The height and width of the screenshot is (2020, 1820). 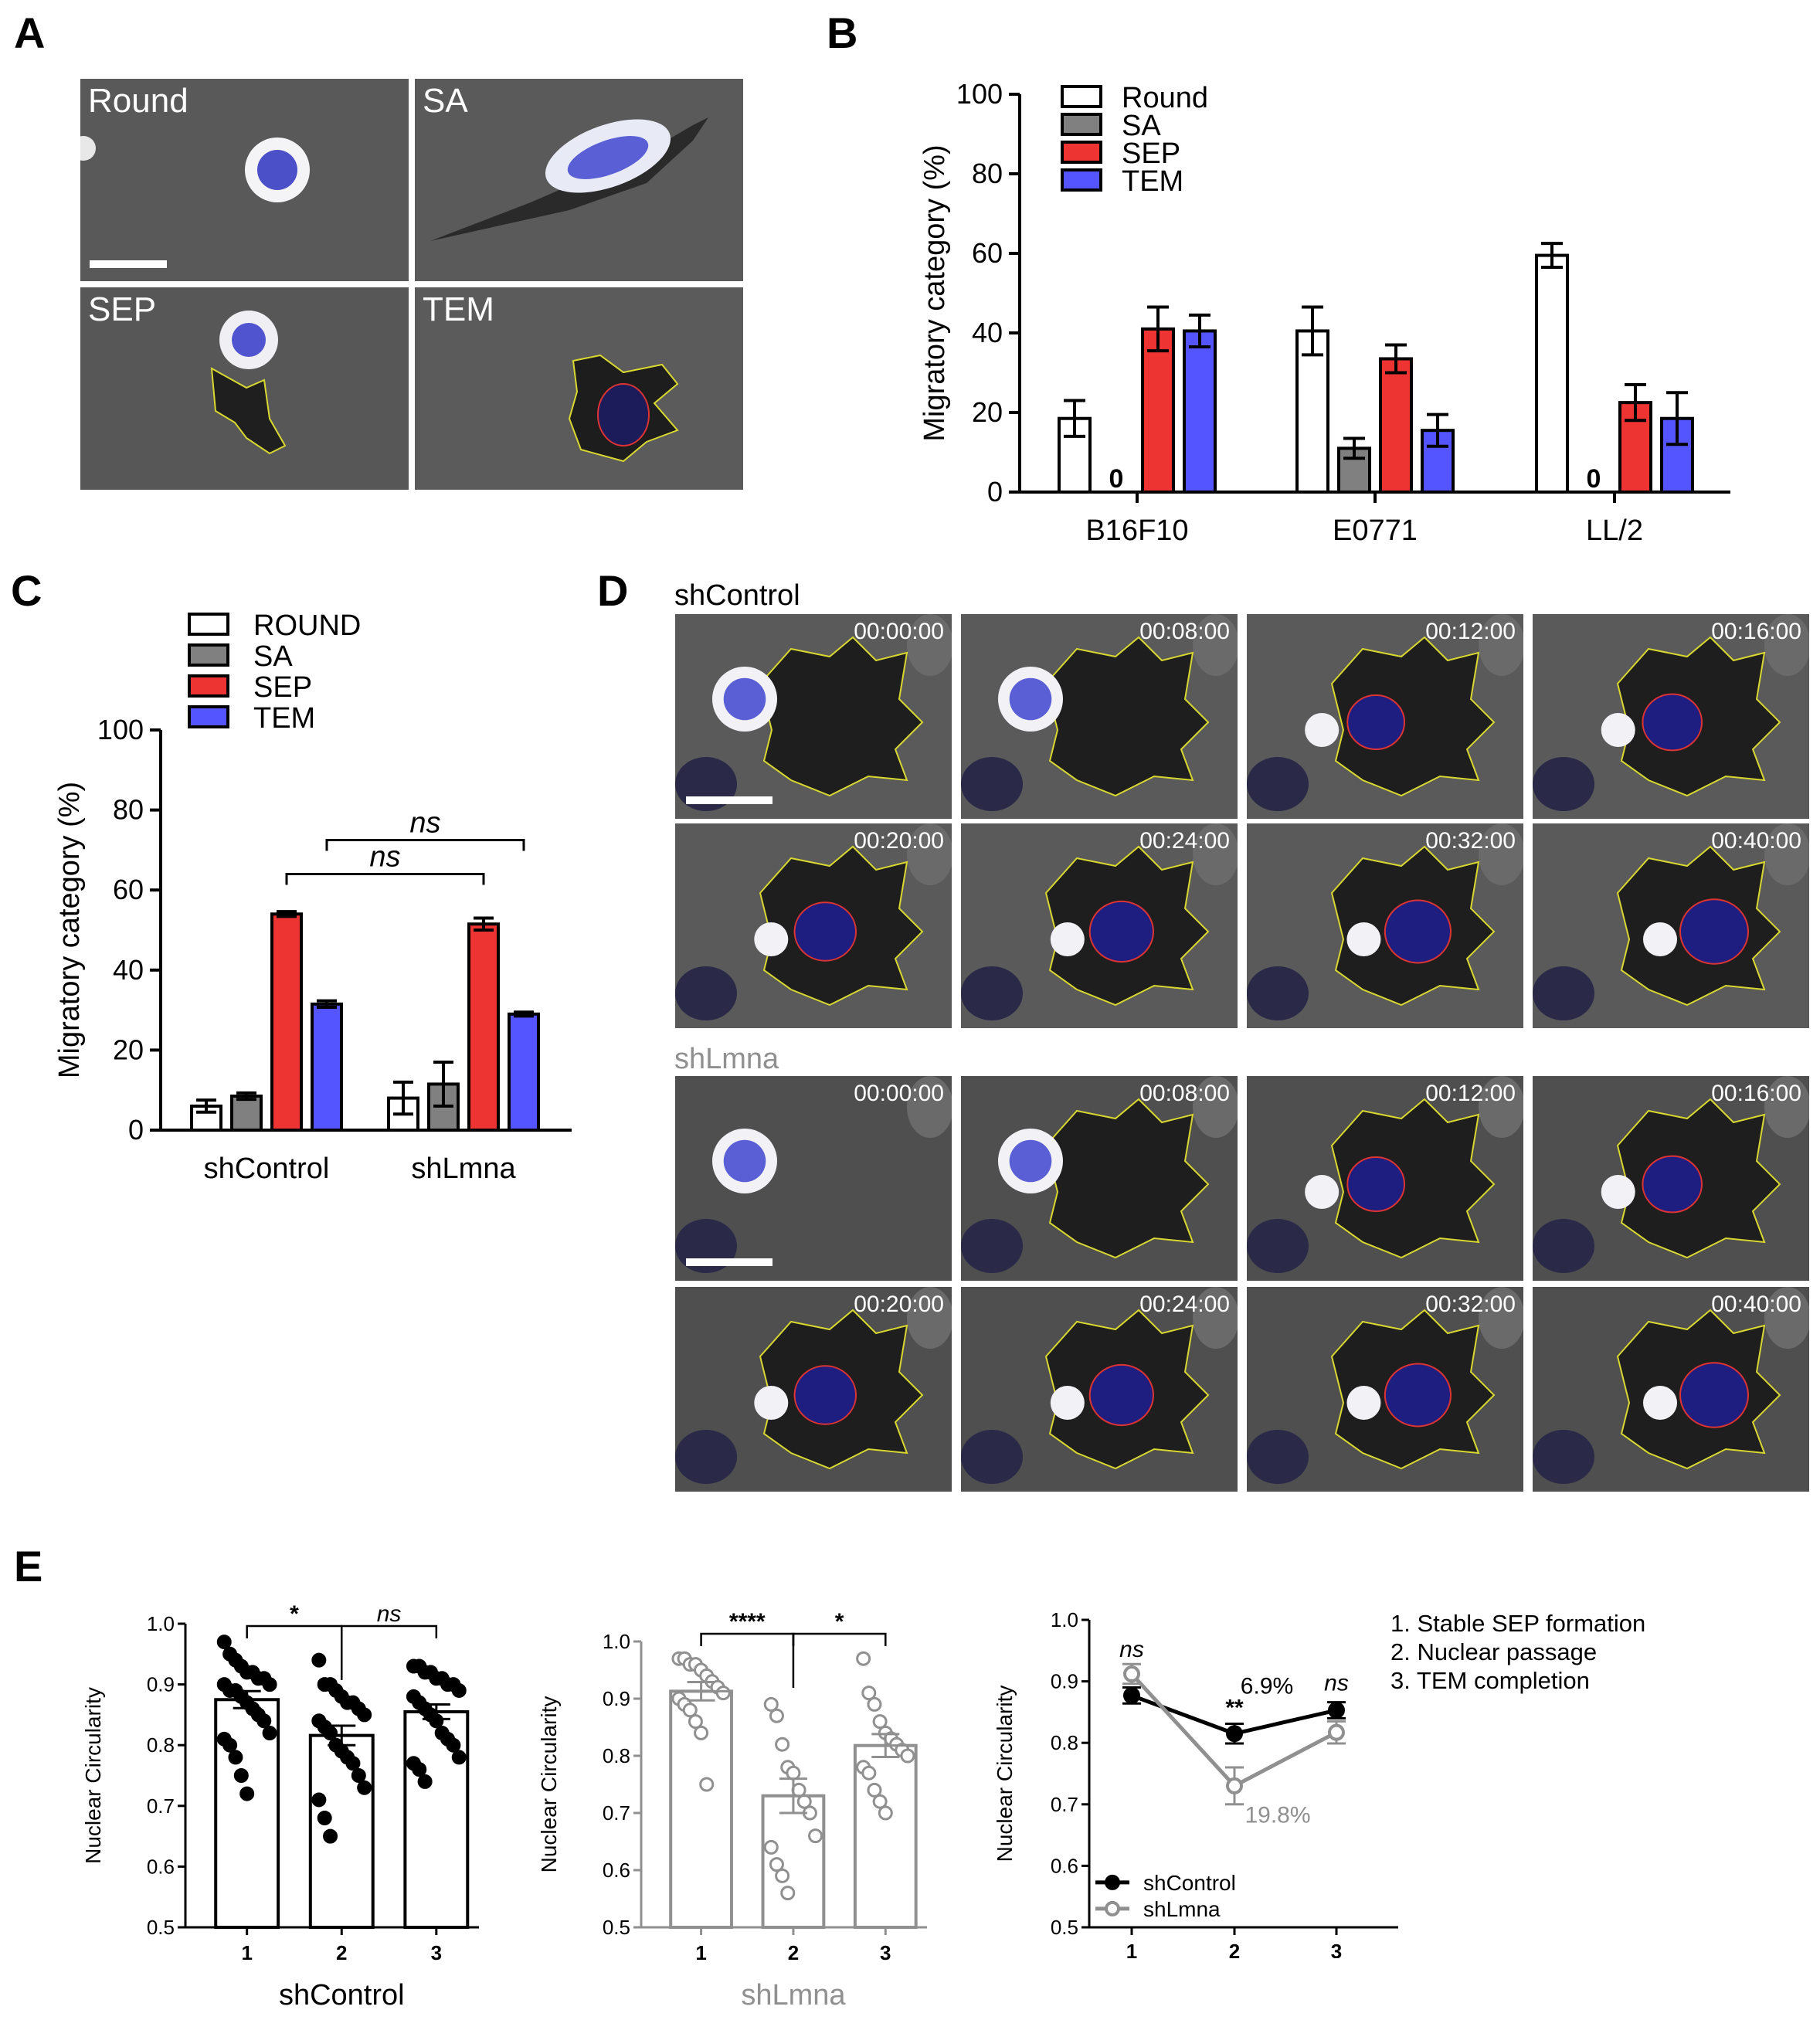 What do you see at coordinates (1385, 716) in the screenshot?
I see `timelapse-frame: 00:12:00` at bounding box center [1385, 716].